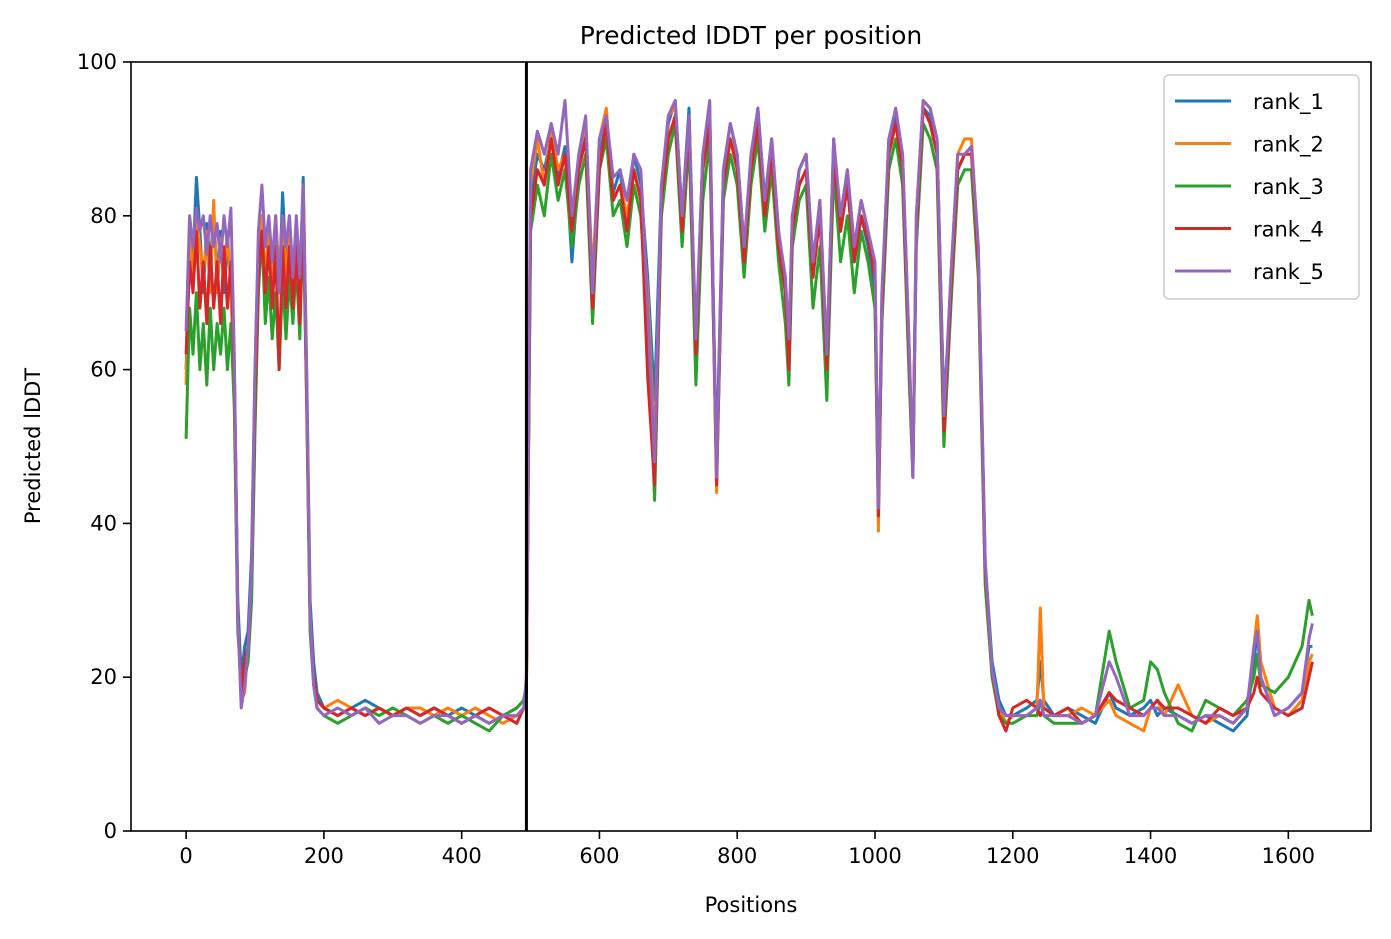 Image resolution: width=1391 pixels, height=939 pixels. Describe the element at coordinates (185, 856) in the screenshot. I see `x-tick-label: 0` at that location.